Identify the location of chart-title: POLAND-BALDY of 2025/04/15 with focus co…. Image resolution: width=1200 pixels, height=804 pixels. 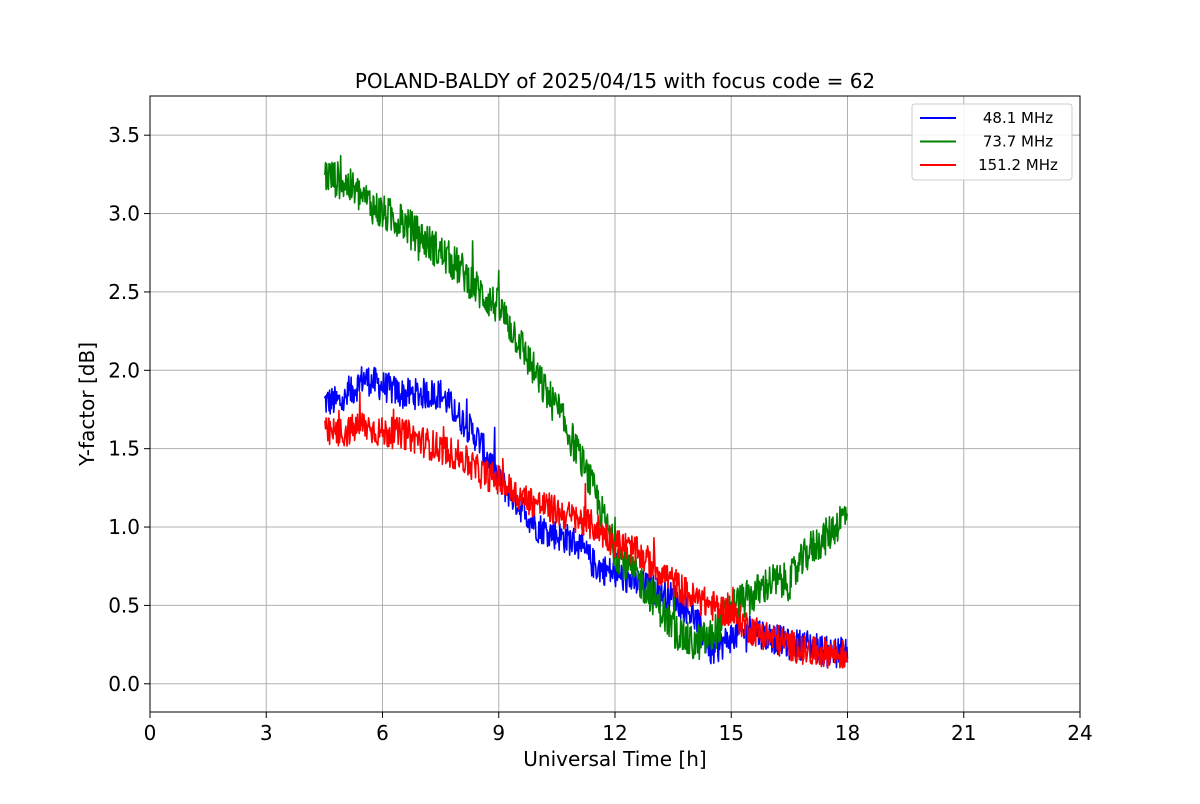
(615, 81).